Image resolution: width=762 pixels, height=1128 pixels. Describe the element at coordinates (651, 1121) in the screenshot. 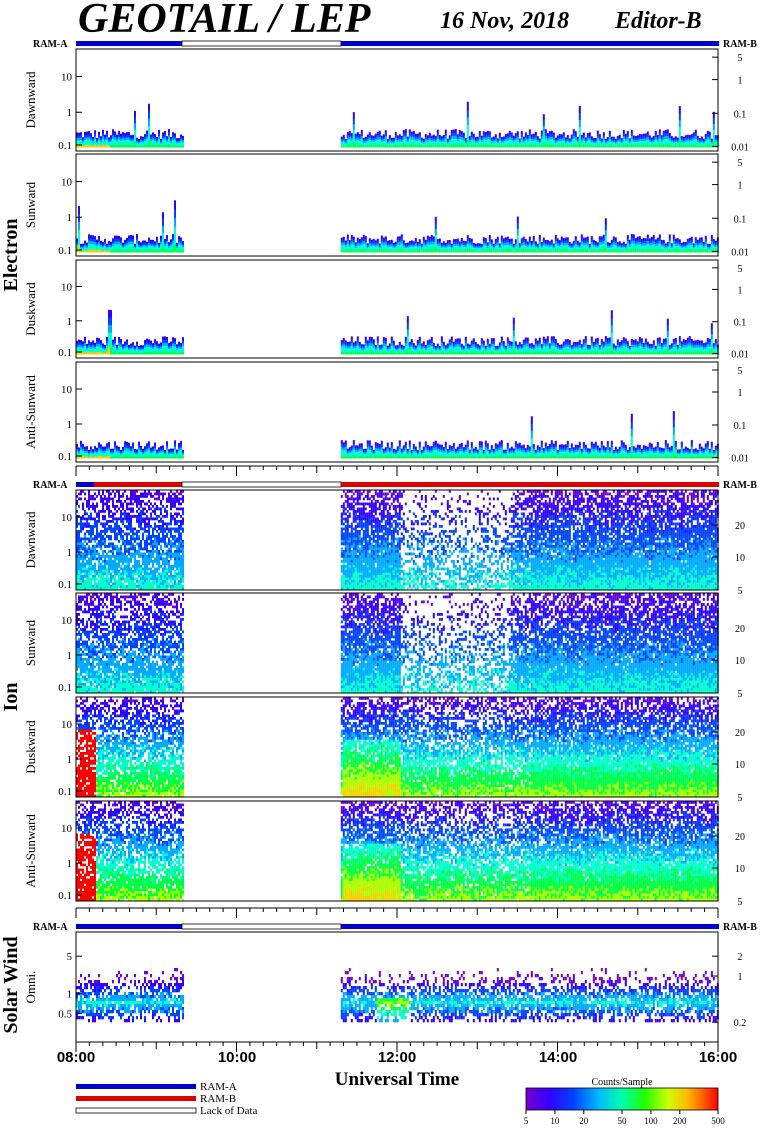

I see `colorbar-tick-label: 100` at that location.